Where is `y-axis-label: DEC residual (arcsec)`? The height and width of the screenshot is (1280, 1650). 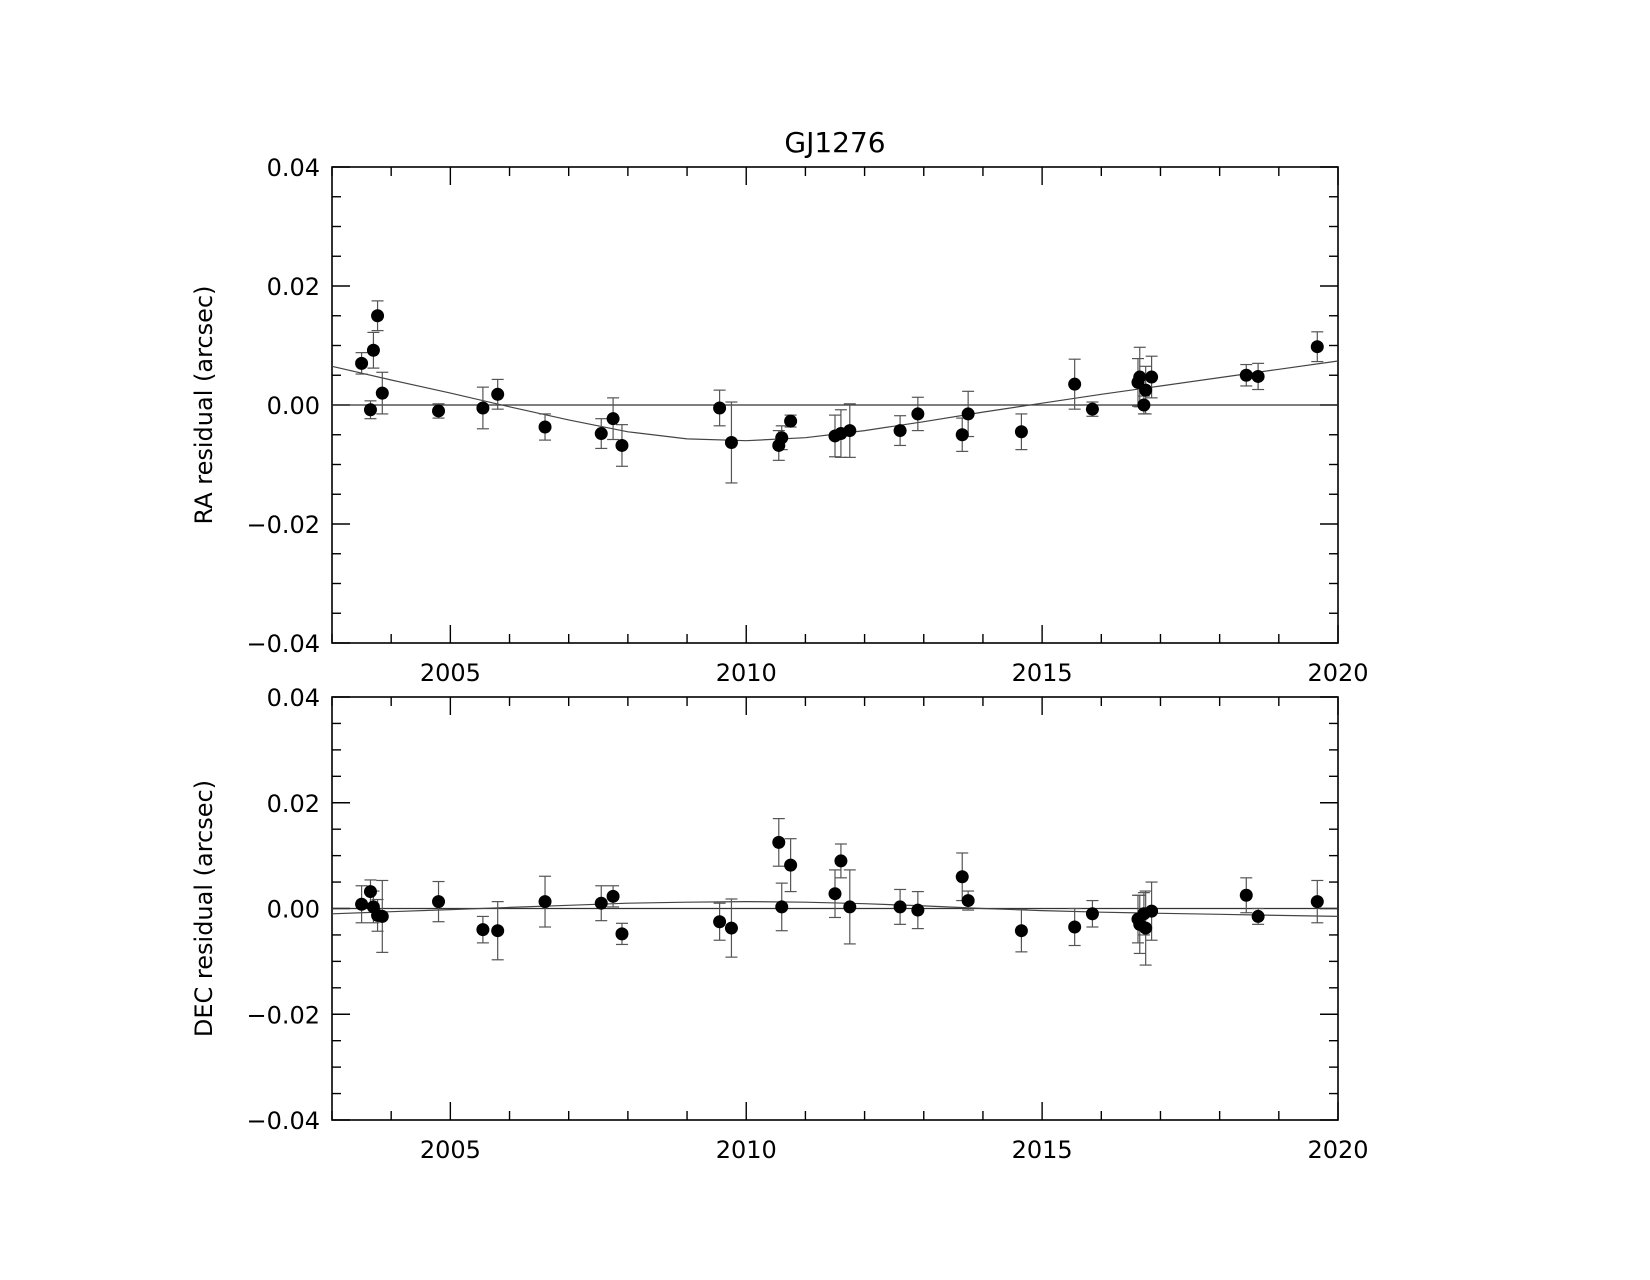 y-axis-label: DEC residual (arcsec) is located at coordinates (204, 908).